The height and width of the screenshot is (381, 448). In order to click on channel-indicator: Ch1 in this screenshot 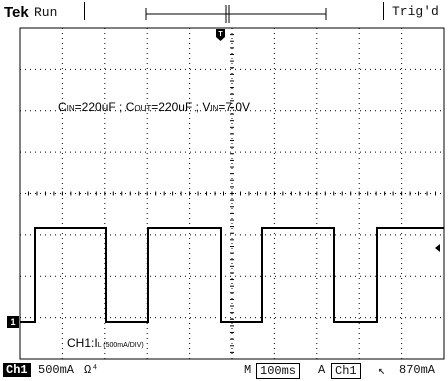, I will do `click(17, 370)`.